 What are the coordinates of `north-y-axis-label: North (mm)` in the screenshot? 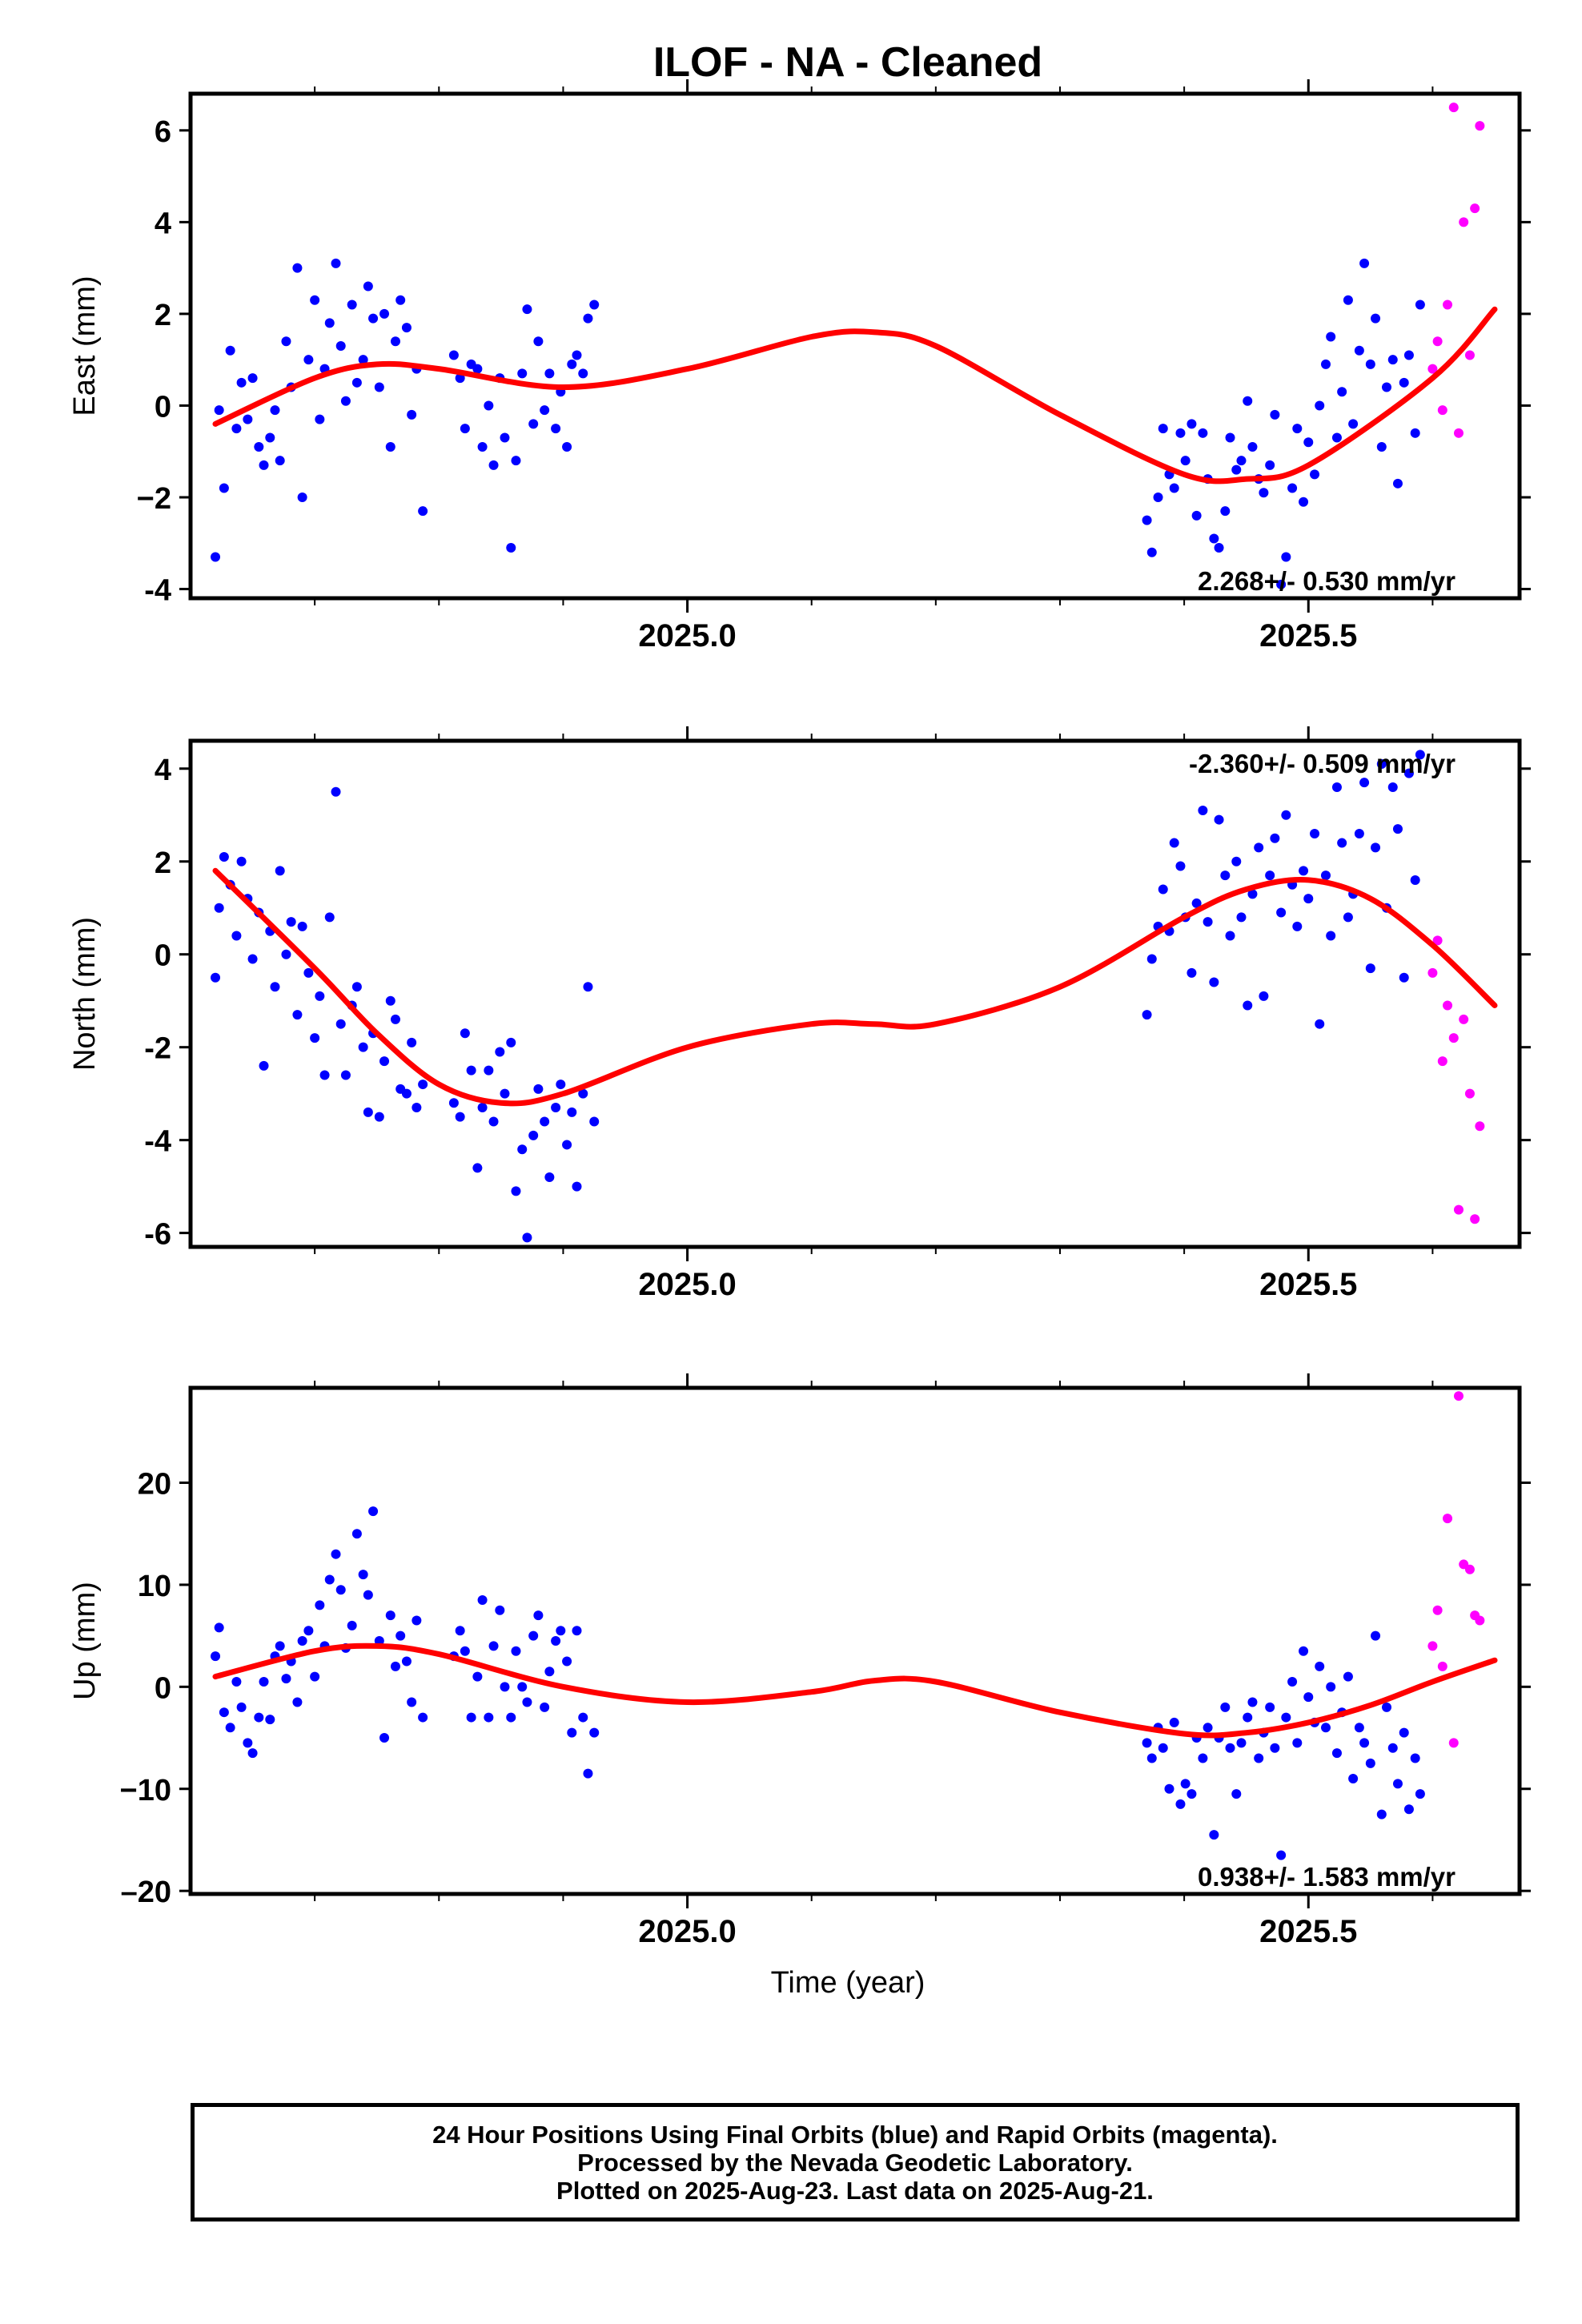 It's located at (85, 994).